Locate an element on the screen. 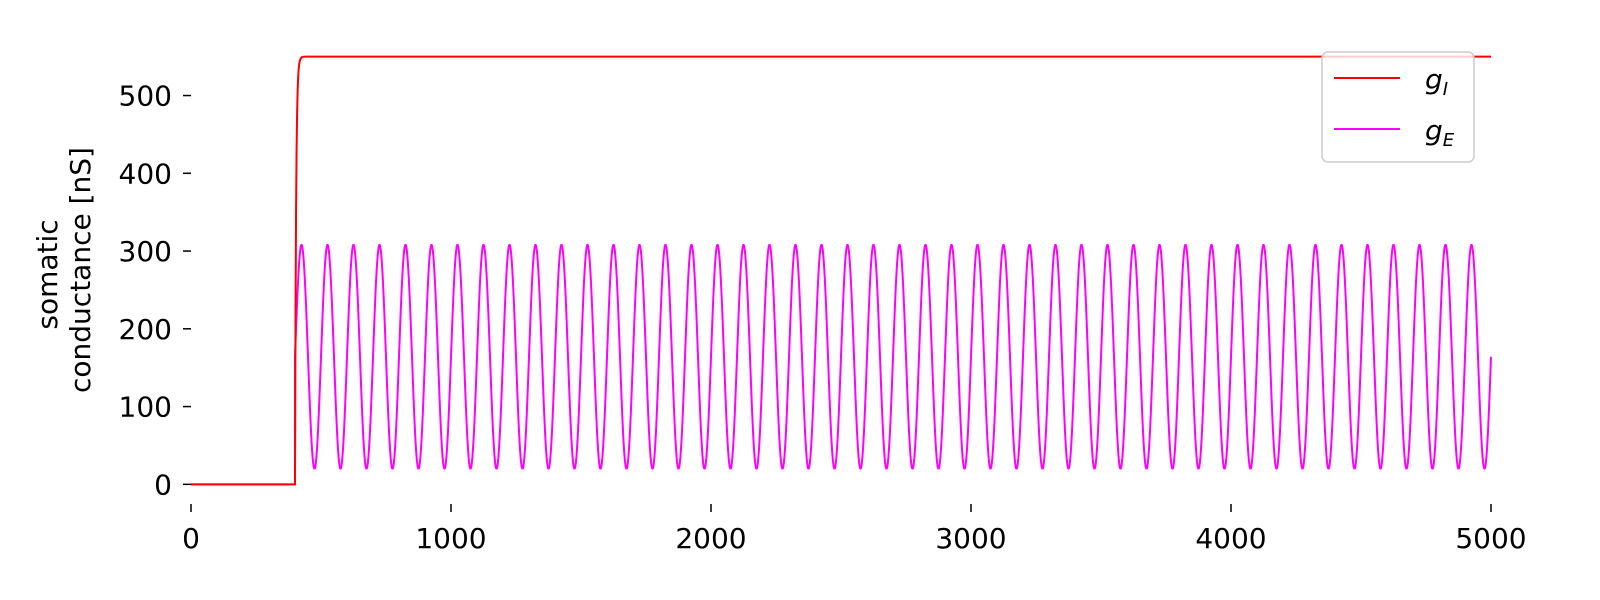 The image size is (1600, 600). y-tick-label: 0 is located at coordinates (163, 484).